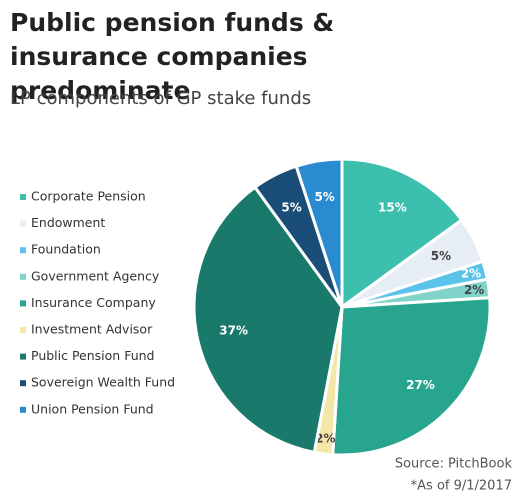  I want to click on legend-label: Sovereign Wealth Fund, so click(103, 382).